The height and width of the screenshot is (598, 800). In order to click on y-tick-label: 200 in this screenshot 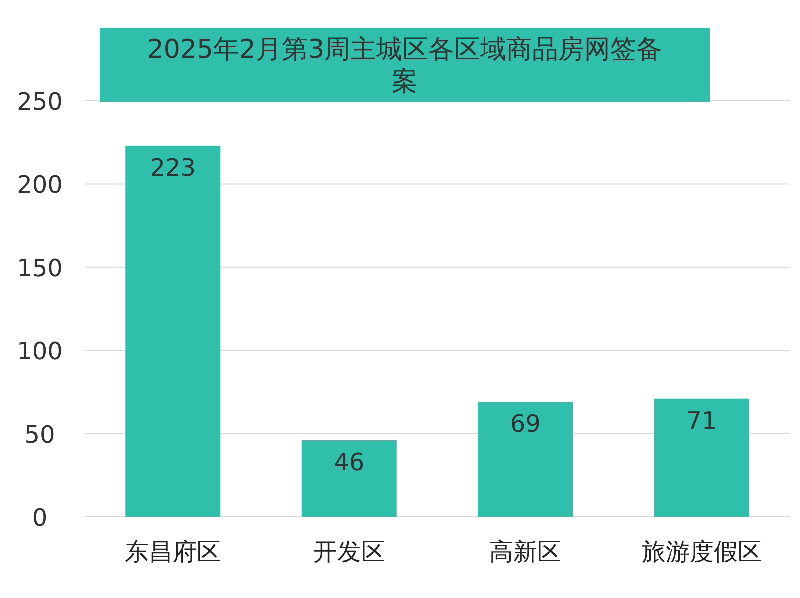, I will do `click(40, 185)`.